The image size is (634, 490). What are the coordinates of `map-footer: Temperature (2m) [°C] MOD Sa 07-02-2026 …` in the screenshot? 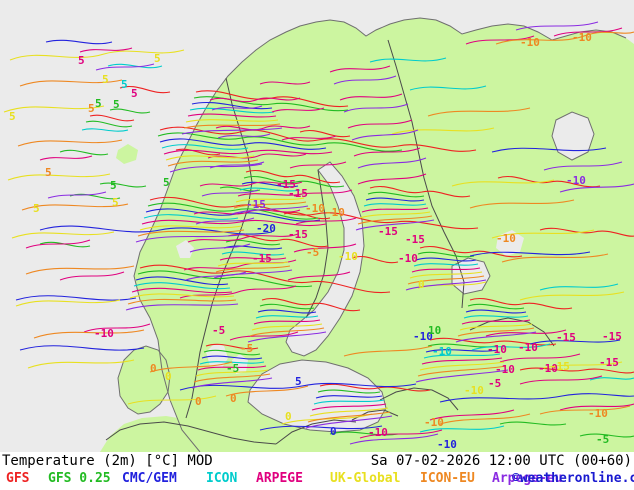 It's located at (317, 471).